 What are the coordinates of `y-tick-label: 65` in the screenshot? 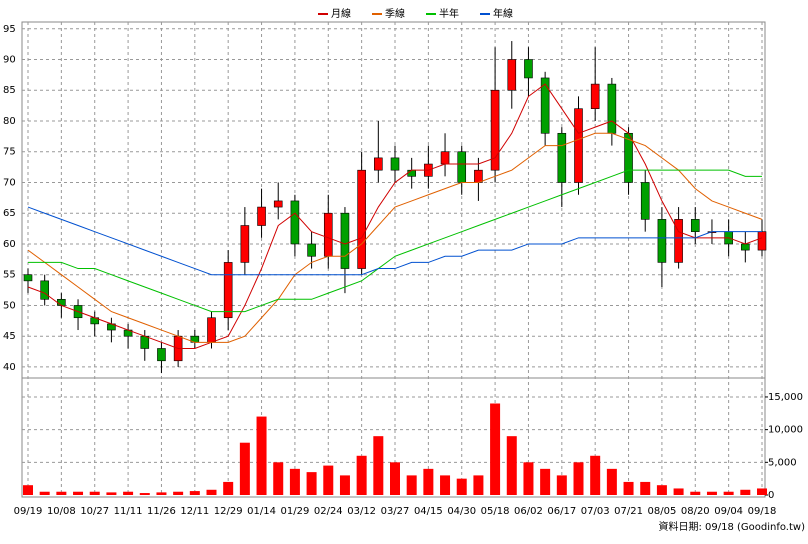 It's located at (9, 213).